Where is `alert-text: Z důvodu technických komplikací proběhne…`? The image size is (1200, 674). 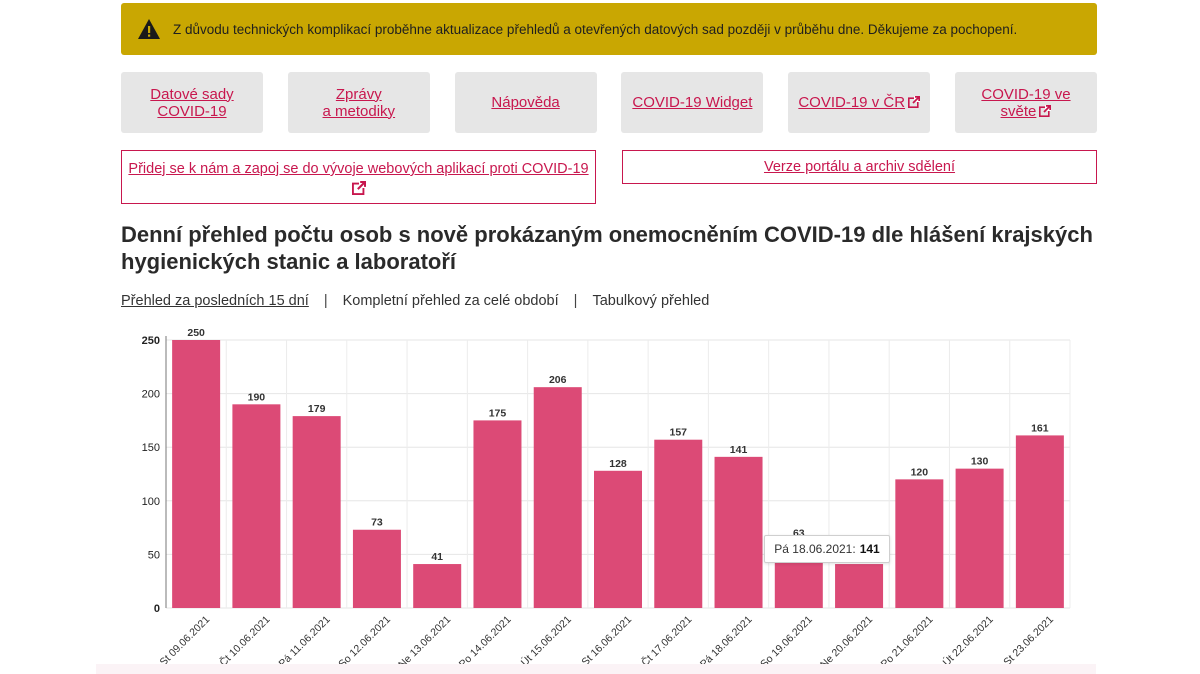 alert-text: Z důvodu technických komplikací proběhne… is located at coordinates (595, 29).